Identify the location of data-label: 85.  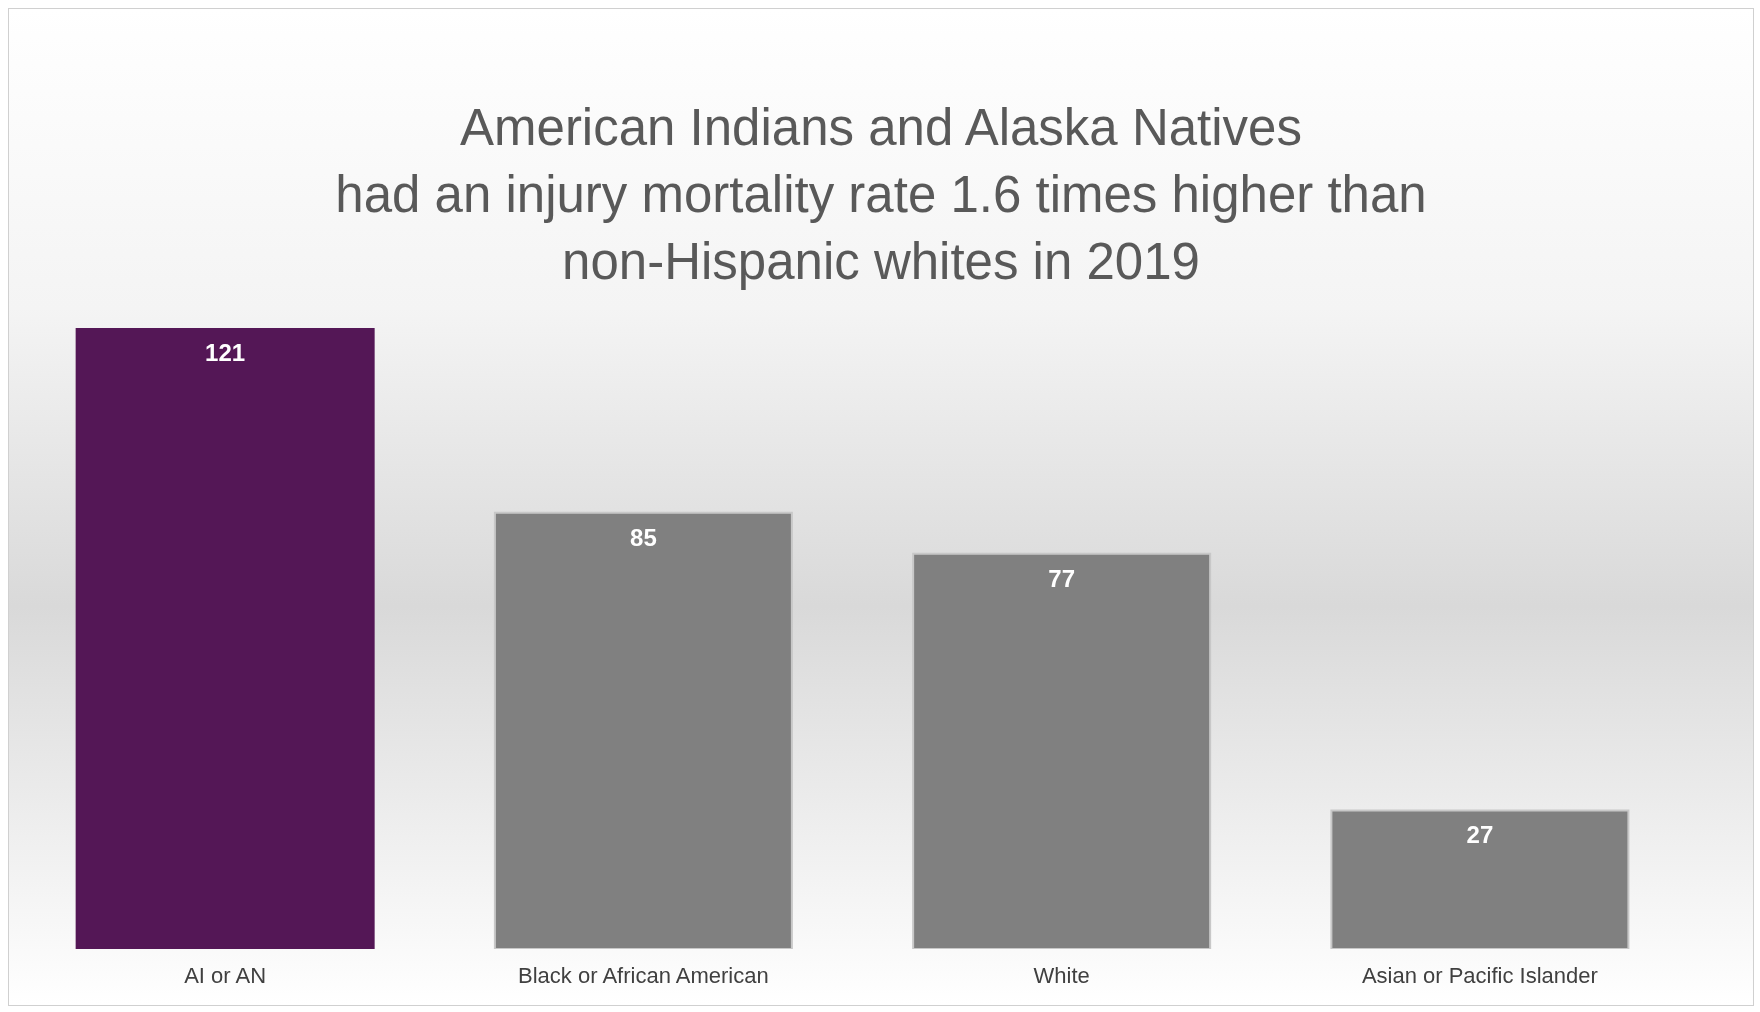
(643, 537).